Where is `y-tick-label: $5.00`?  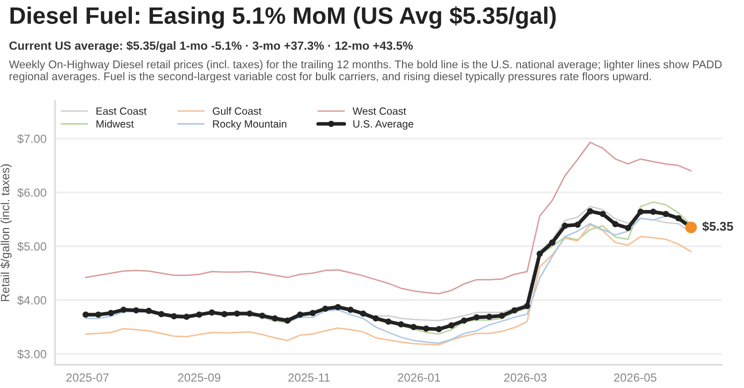
y-tick-label: $5.00 is located at coordinates (31, 247).